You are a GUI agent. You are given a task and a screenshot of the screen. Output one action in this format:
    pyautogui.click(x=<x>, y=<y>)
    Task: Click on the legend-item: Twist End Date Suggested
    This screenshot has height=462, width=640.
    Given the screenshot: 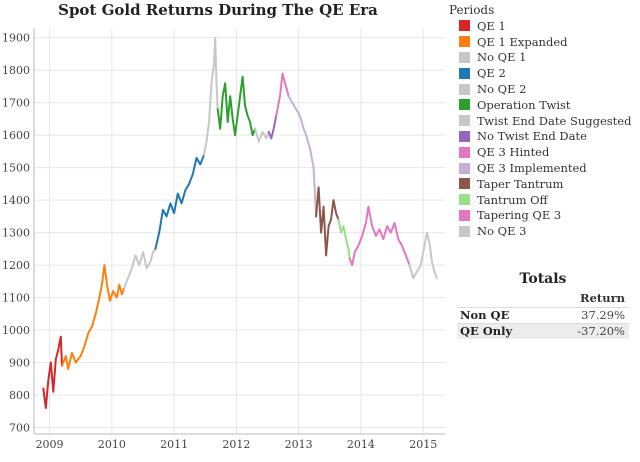 What is the action you would take?
    pyautogui.click(x=544, y=121)
    